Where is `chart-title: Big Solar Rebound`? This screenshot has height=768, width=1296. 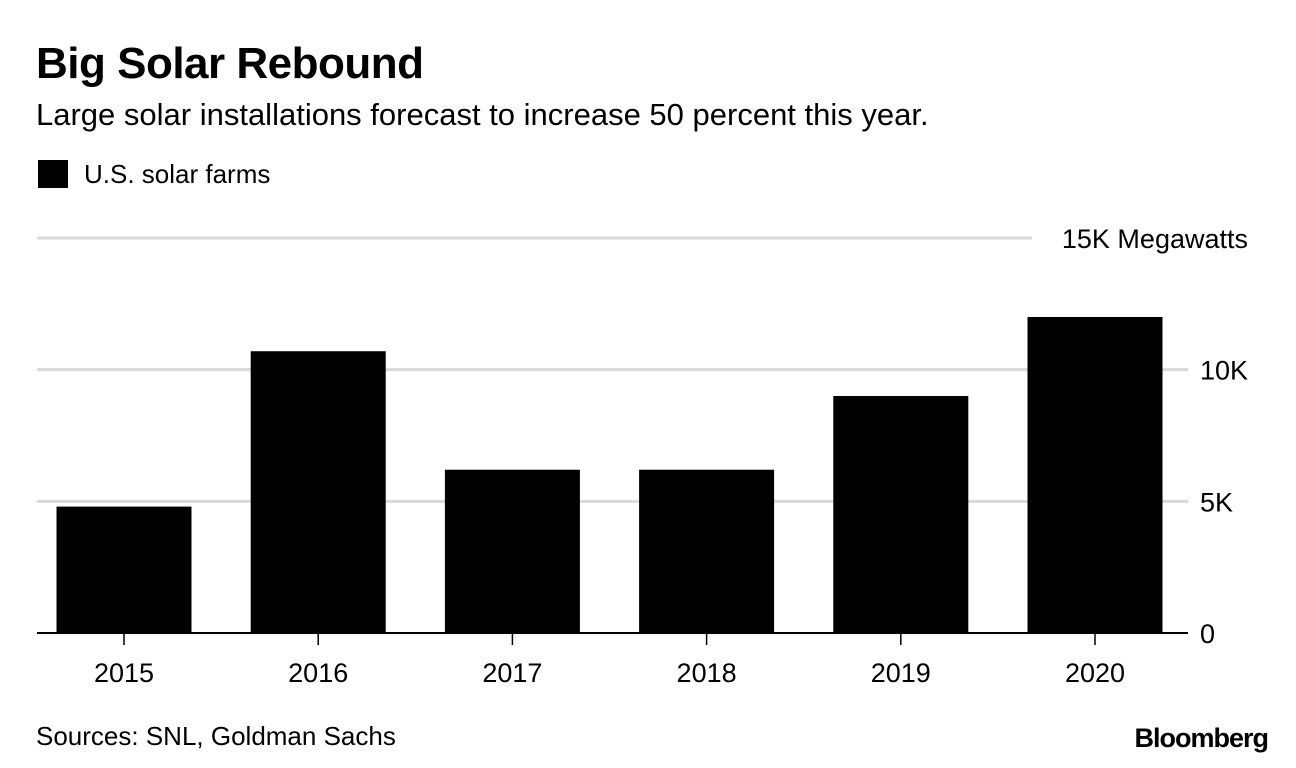
chart-title: Big Solar Rebound is located at coordinates (230, 63).